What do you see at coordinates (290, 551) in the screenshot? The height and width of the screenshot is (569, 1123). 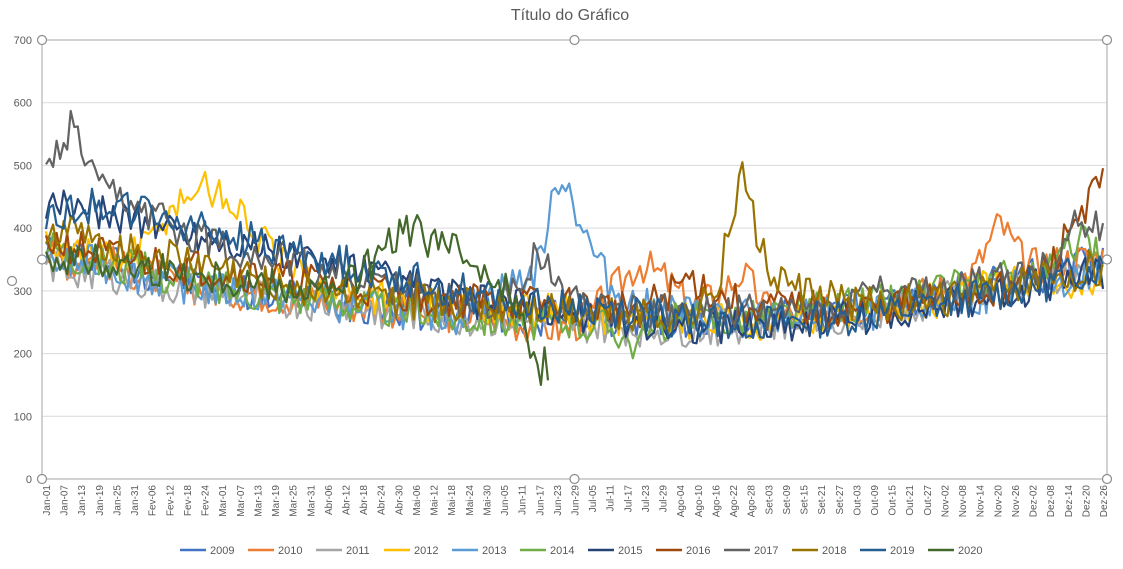 I see `legend-label: 2010` at bounding box center [290, 551].